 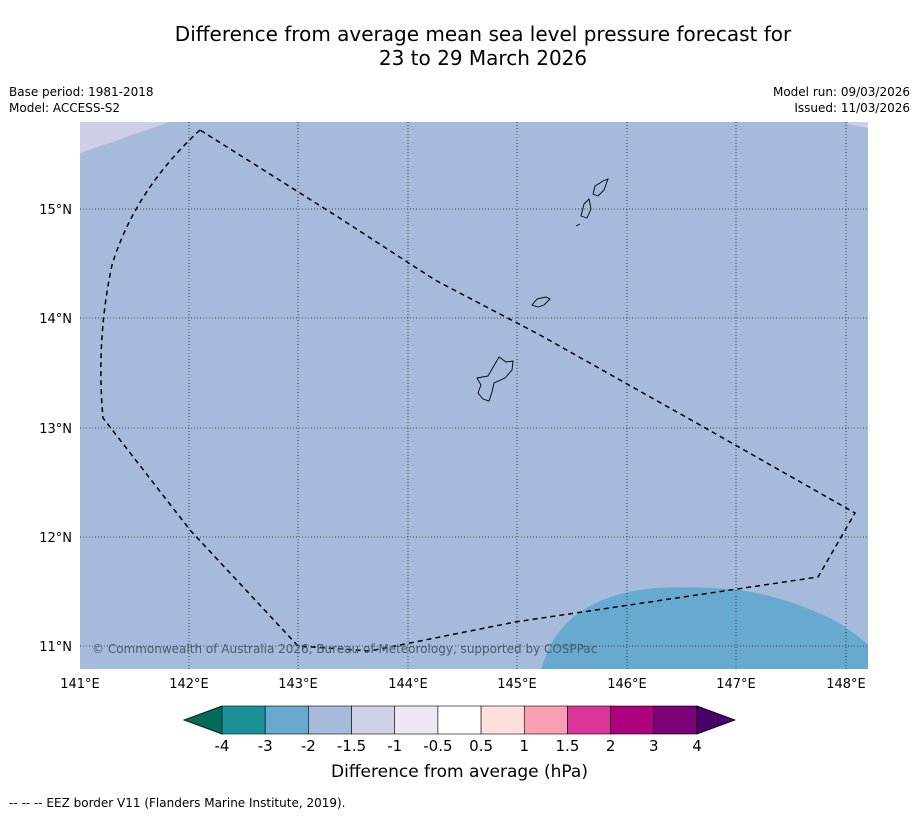 I want to click on island-tinian, so click(x=586, y=208).